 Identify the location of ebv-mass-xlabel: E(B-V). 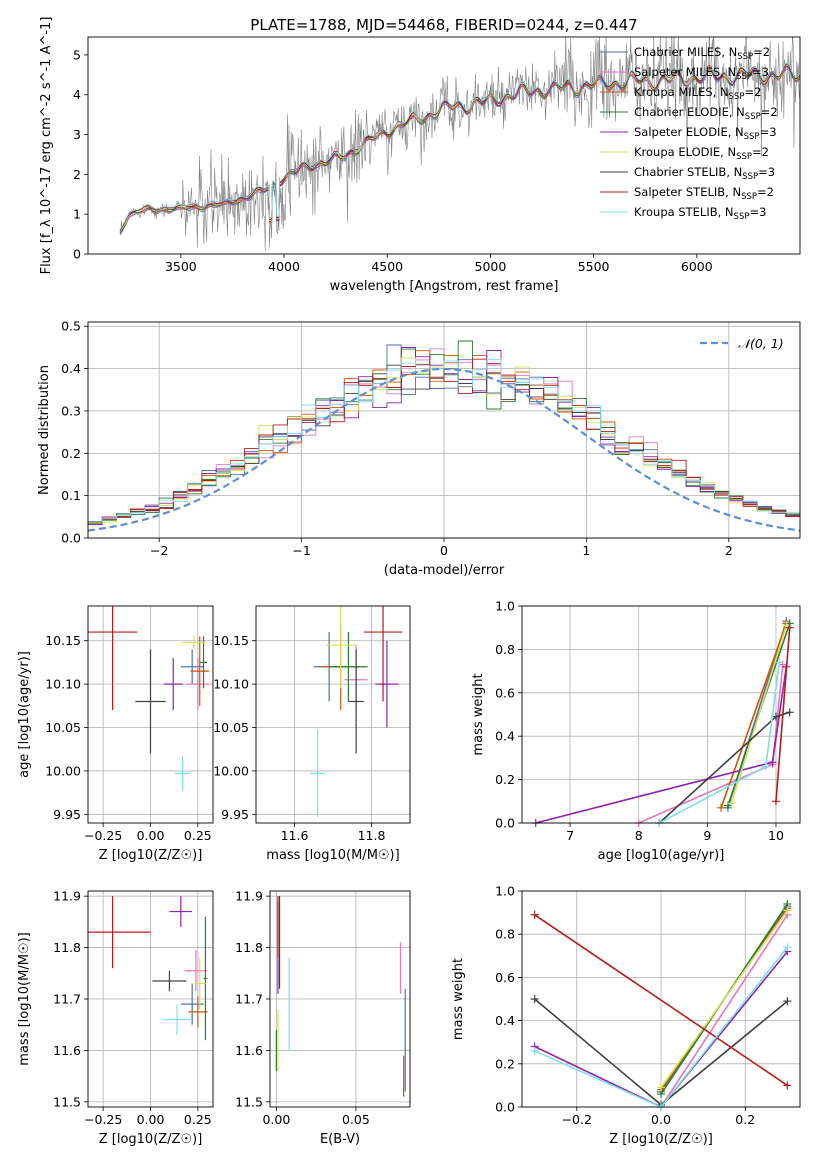
(340, 1139).